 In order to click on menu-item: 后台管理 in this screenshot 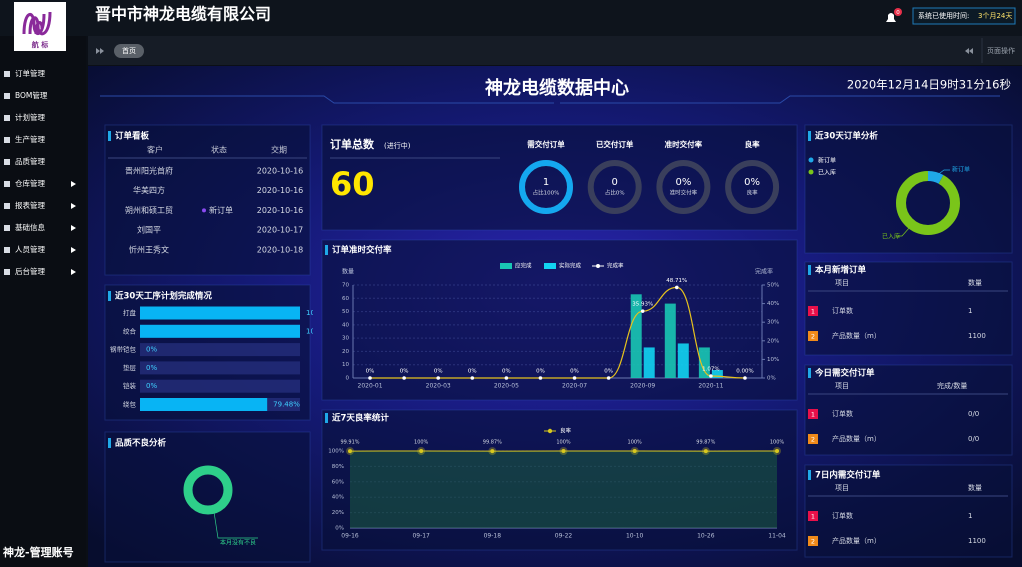, I will do `click(30, 271)`.